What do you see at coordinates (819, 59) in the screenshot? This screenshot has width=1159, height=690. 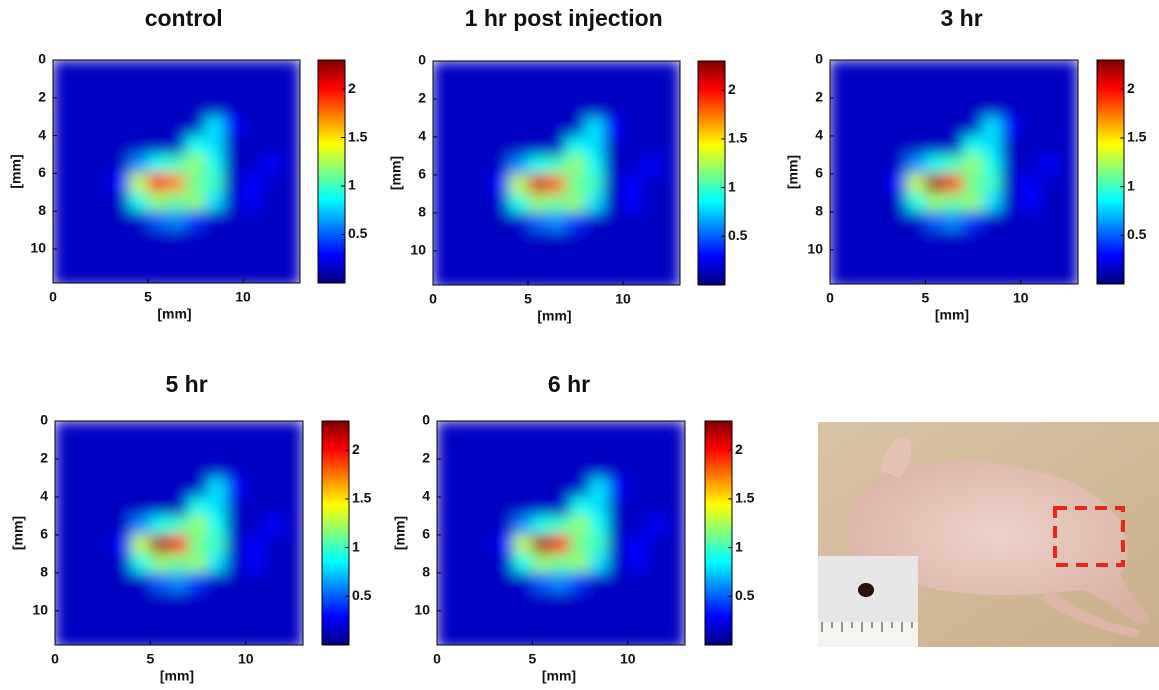 I see `y-tick-label: 0` at bounding box center [819, 59].